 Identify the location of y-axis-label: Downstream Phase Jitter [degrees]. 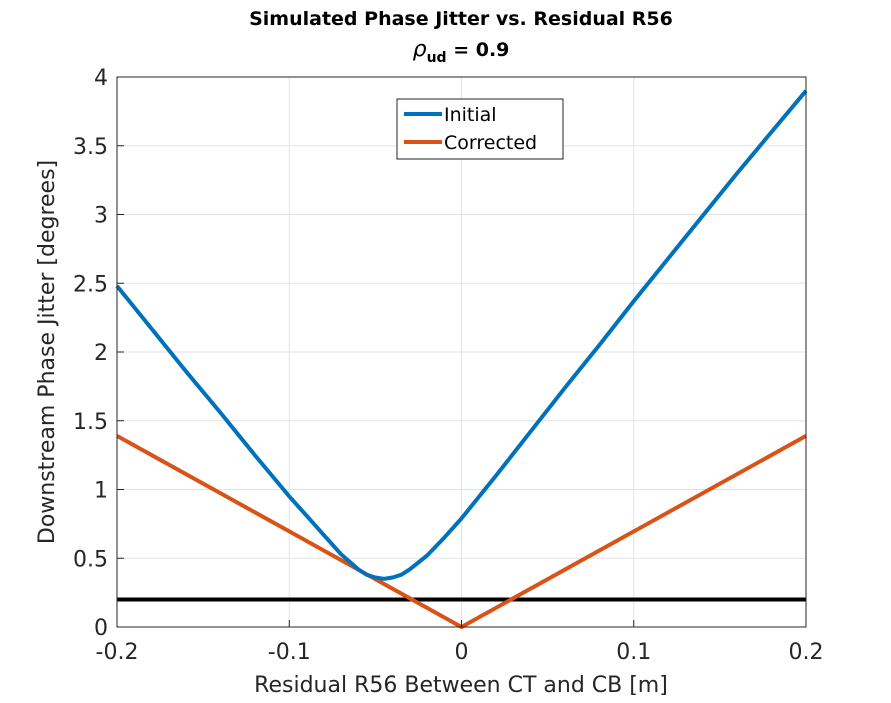
(47, 352).